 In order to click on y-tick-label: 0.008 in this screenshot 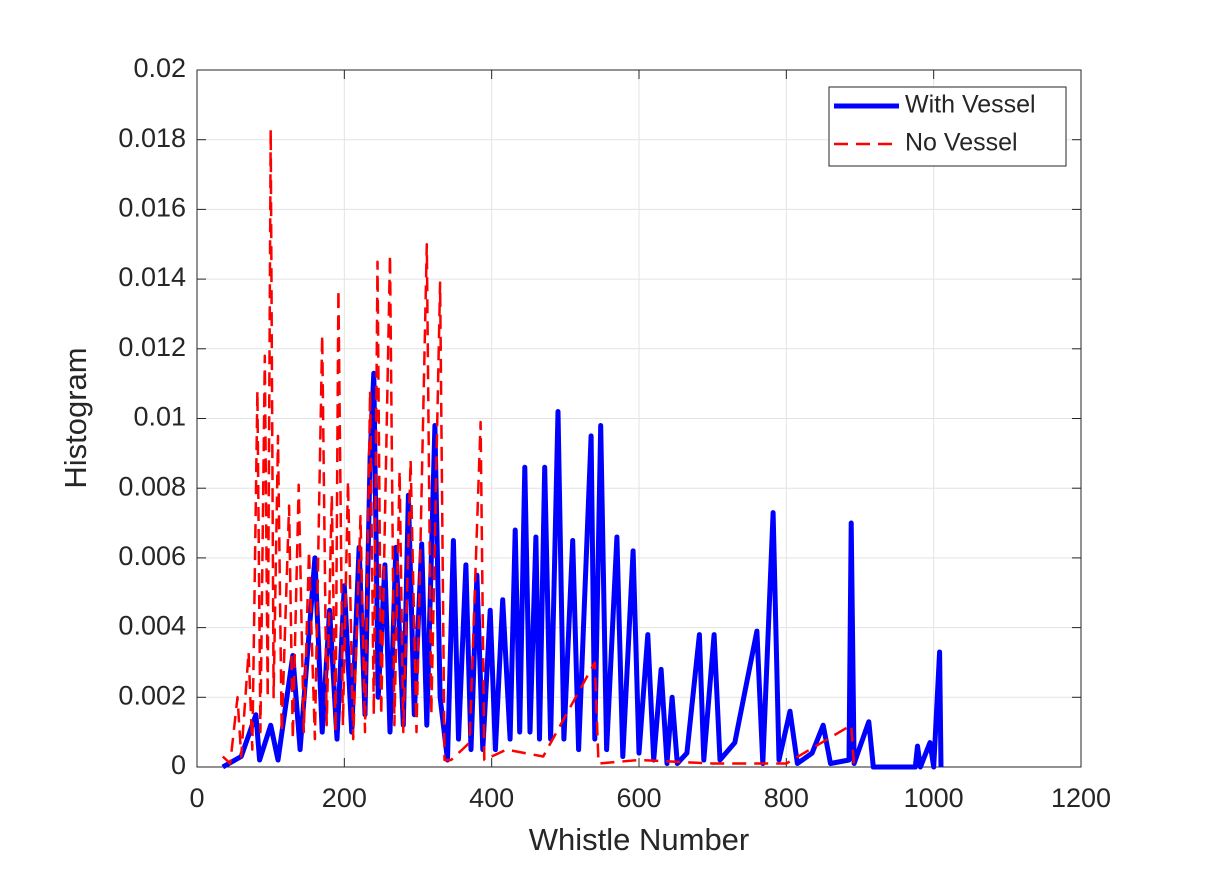, I will do `click(152, 486)`.